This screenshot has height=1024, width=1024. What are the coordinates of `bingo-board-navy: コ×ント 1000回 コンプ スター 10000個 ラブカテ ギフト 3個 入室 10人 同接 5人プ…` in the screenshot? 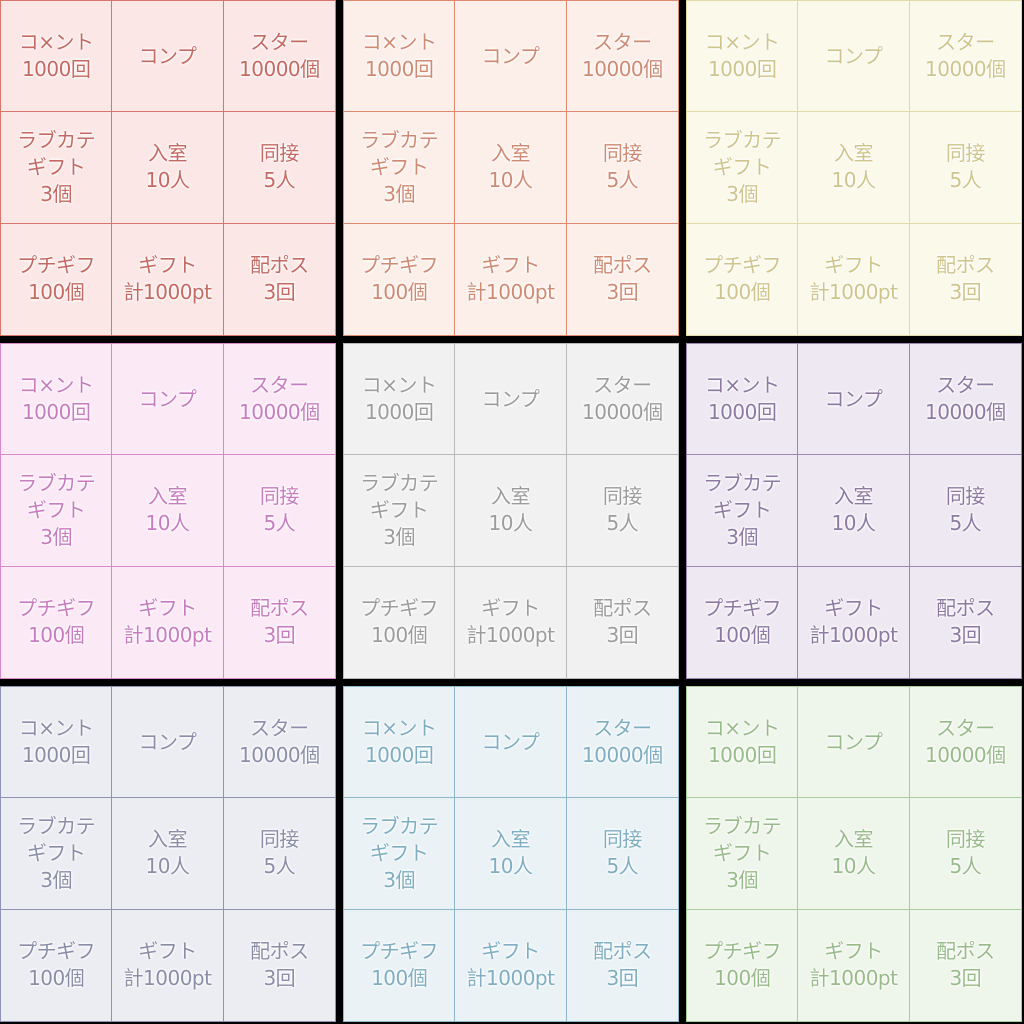 It's located at (168, 854).